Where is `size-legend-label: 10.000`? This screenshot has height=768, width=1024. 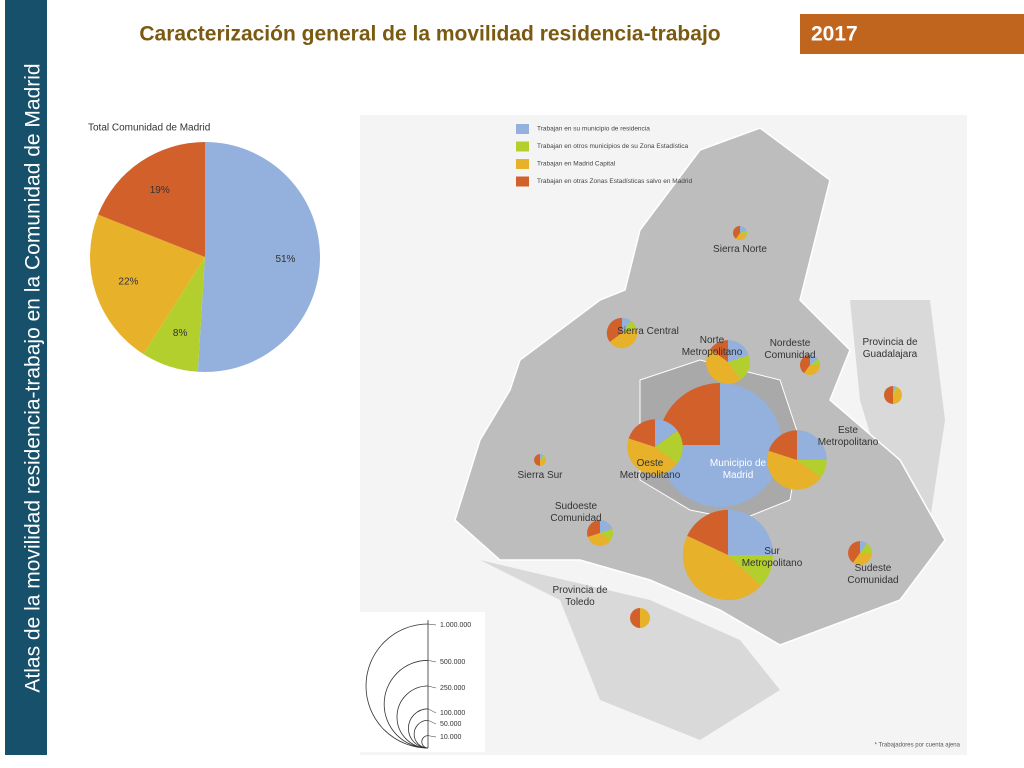 size-legend-label: 10.000 is located at coordinates (451, 737).